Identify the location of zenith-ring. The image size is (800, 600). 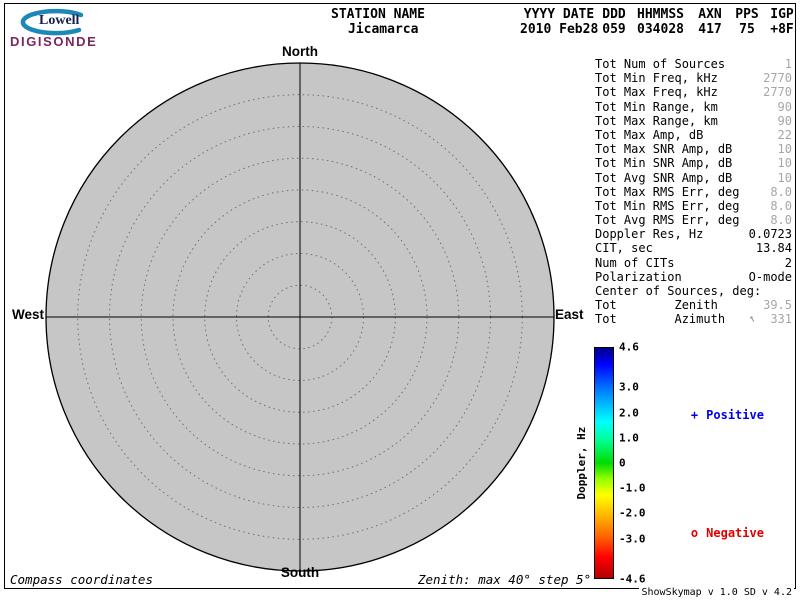
(300, 317).